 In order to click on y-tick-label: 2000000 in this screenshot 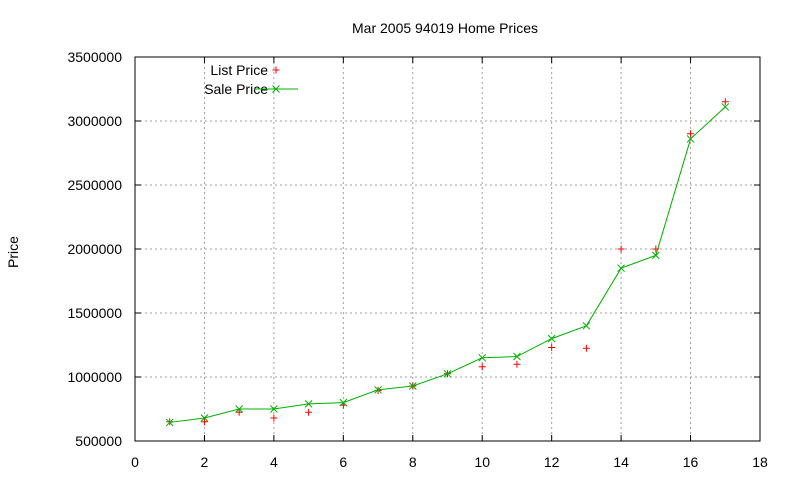, I will do `click(94, 249)`.